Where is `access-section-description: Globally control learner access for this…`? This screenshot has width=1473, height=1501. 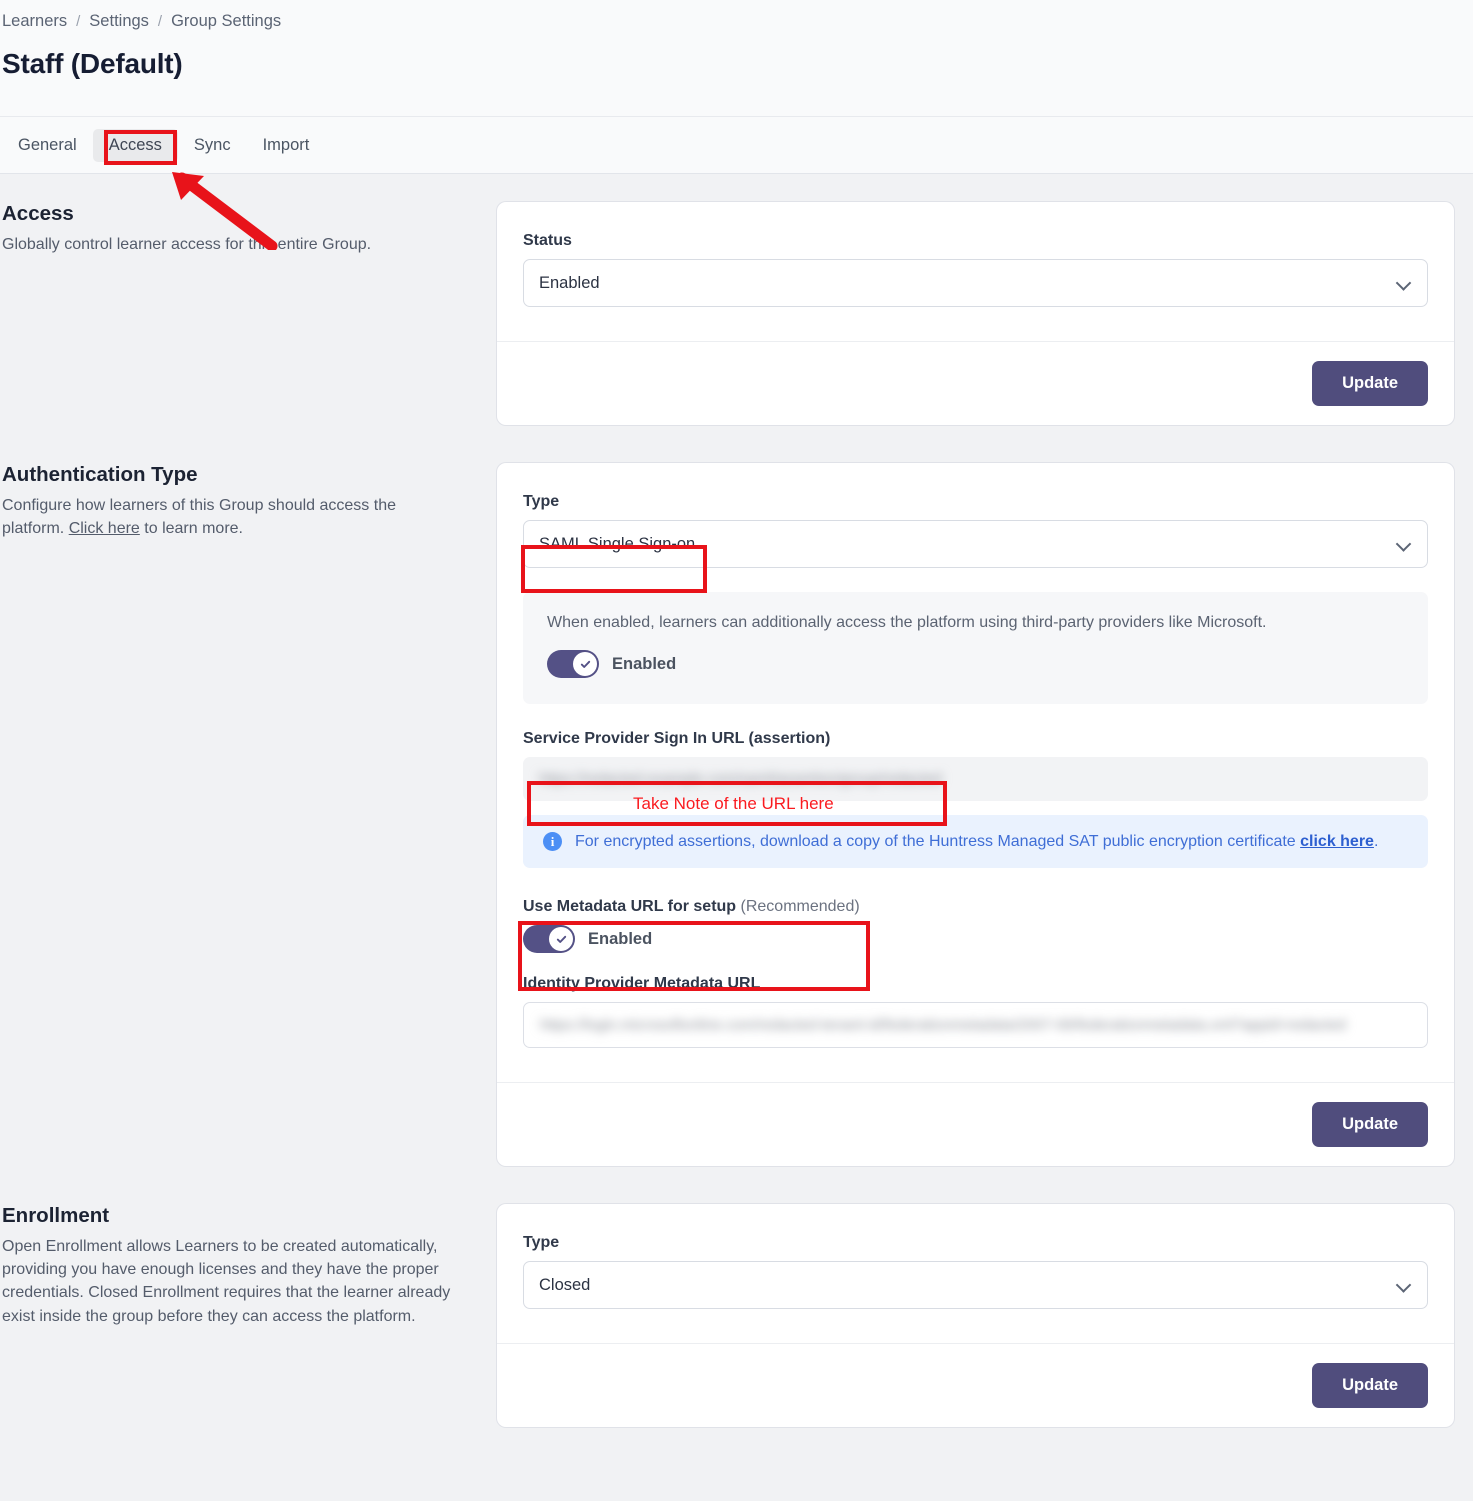
access-section-description: Globally control learner access for this… is located at coordinates (187, 244).